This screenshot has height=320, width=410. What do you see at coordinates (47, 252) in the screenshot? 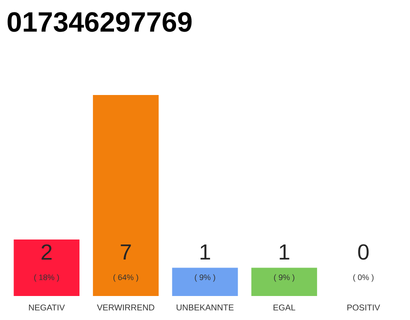
I see `annotation: 2` at bounding box center [47, 252].